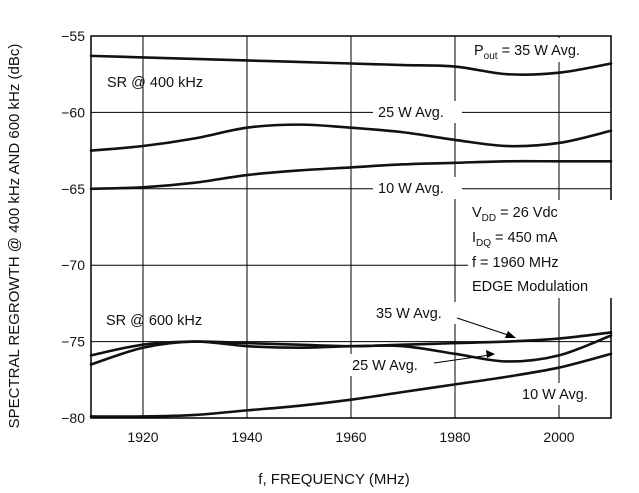  What do you see at coordinates (462, 359) in the screenshot?
I see `avg25-leader-line` at bounding box center [462, 359].